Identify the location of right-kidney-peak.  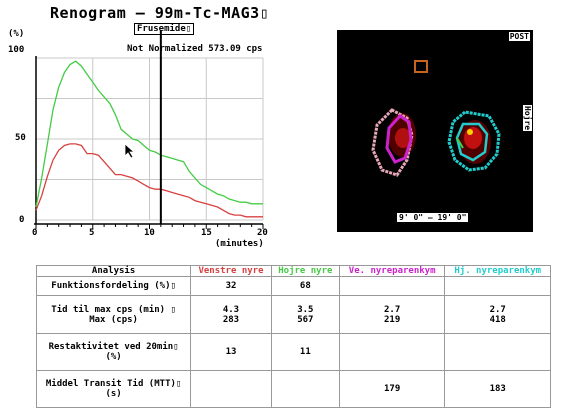
(470, 132).